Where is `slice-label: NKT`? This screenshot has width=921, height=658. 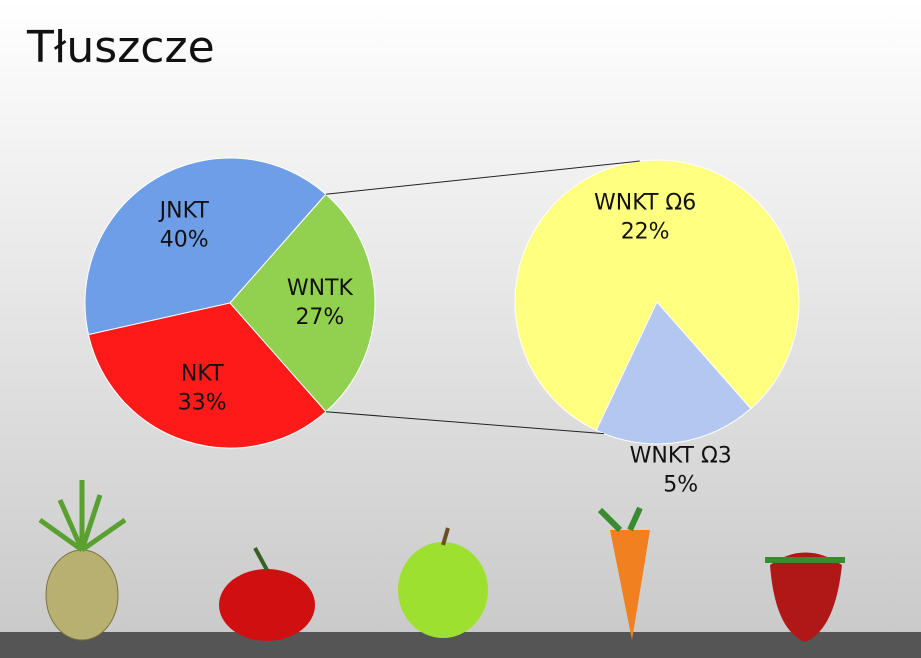
slice-label: NKT is located at coordinates (202, 373).